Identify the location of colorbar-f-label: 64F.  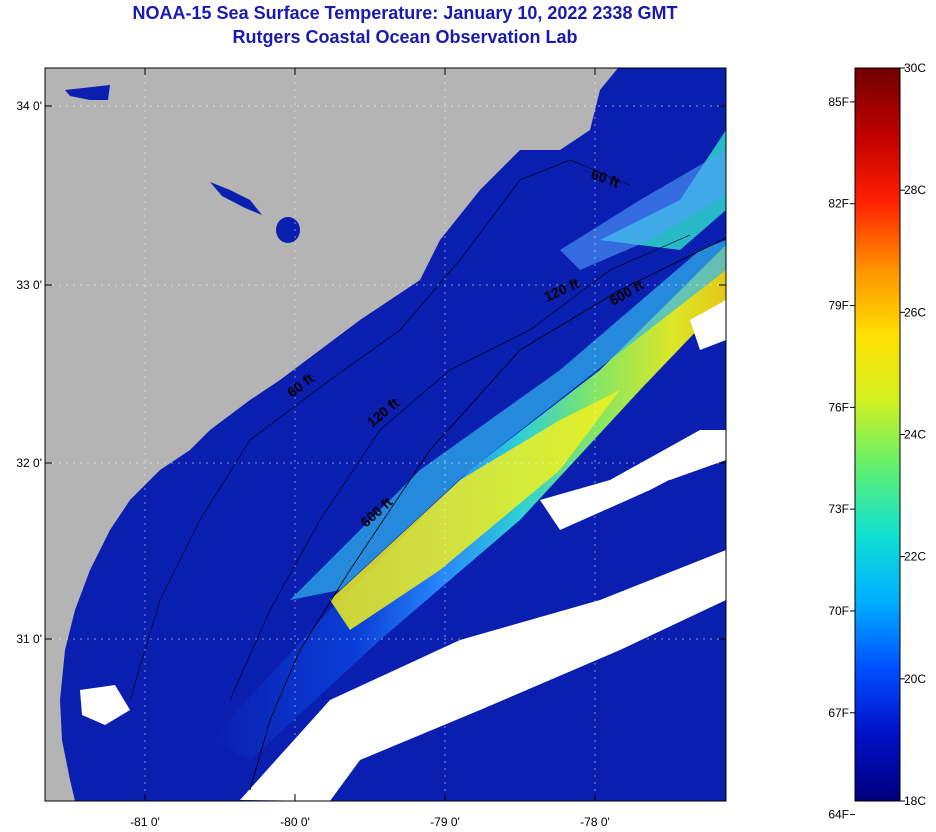
(838, 815).